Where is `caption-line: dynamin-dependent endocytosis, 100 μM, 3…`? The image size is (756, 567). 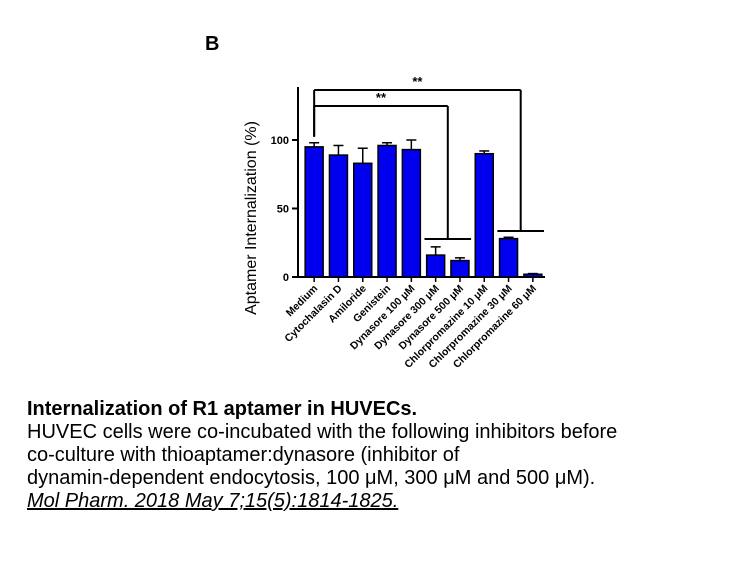
caption-line: dynamin-dependent endocytosis, 100 μM, 3… is located at coordinates (311, 478).